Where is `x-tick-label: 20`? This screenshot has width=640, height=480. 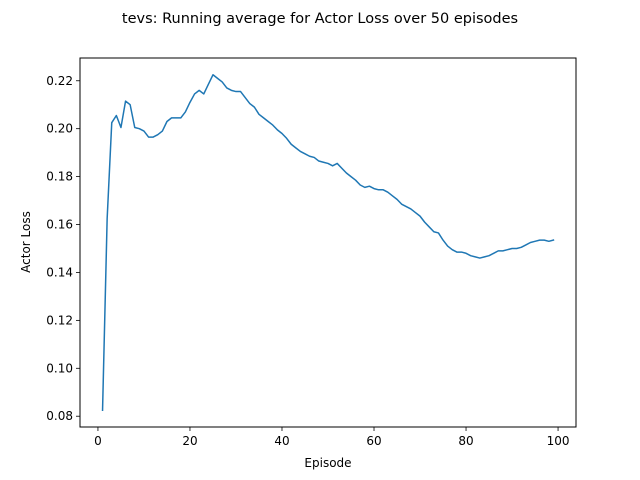
x-tick-label: 20 is located at coordinates (189, 441).